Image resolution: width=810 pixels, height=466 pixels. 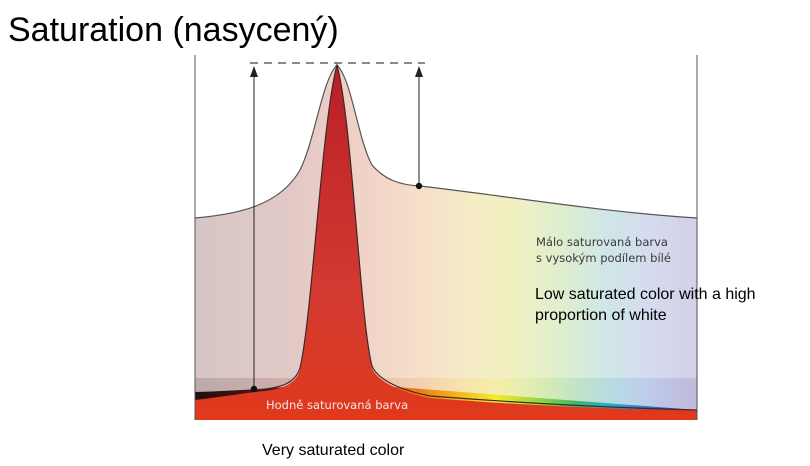 What do you see at coordinates (173, 30) in the screenshot?
I see `page-title: Saturation (nasycený)` at bounding box center [173, 30].